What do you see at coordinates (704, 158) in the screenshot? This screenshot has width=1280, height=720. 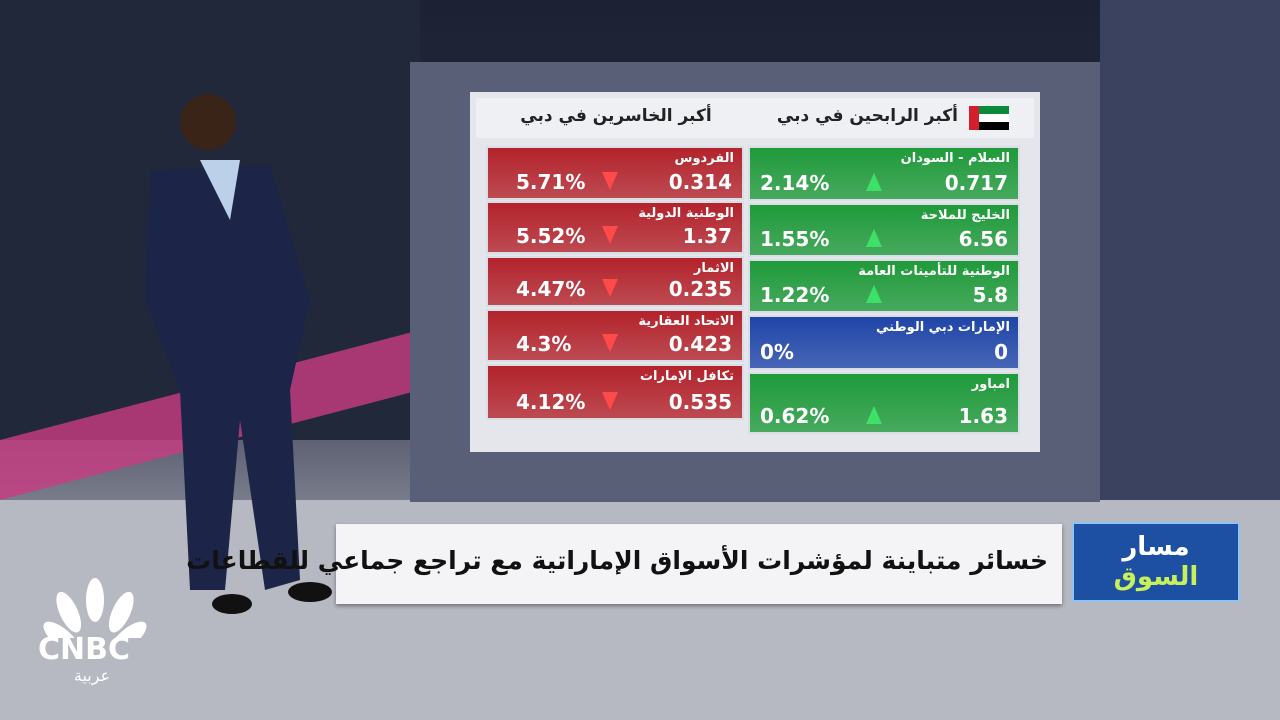 I see `stock-name: الفردوس` at bounding box center [704, 158].